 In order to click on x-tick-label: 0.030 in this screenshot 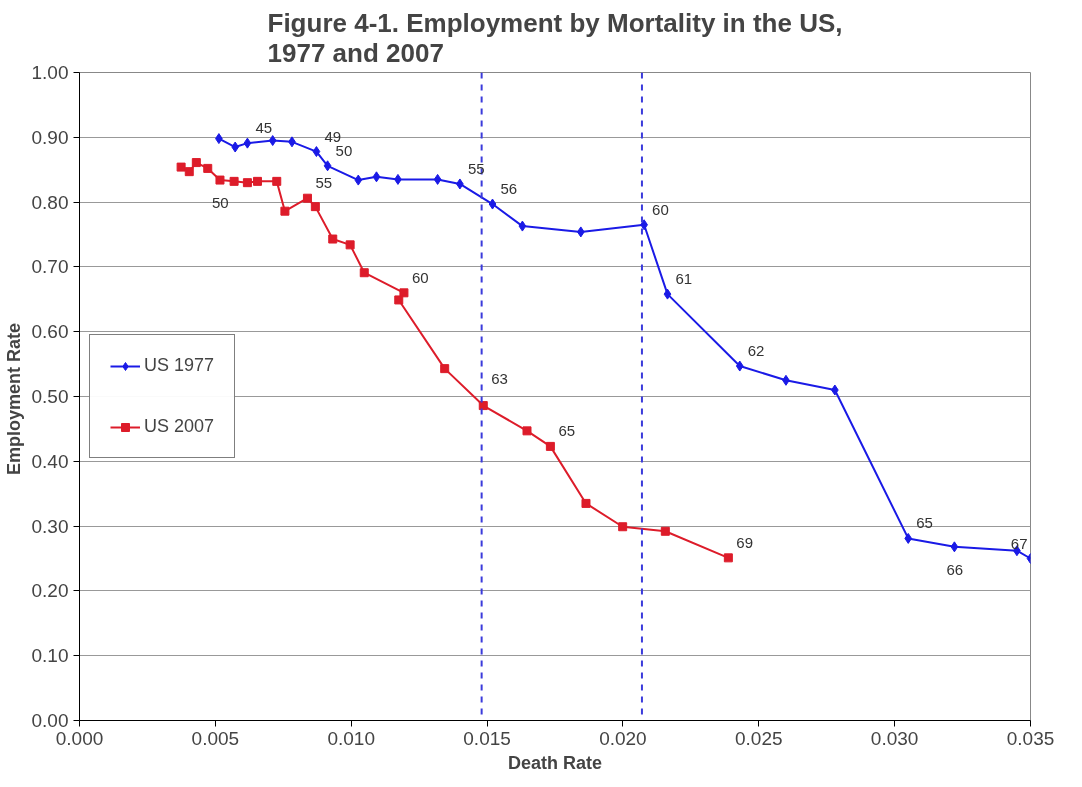, I will do `click(894, 738)`.